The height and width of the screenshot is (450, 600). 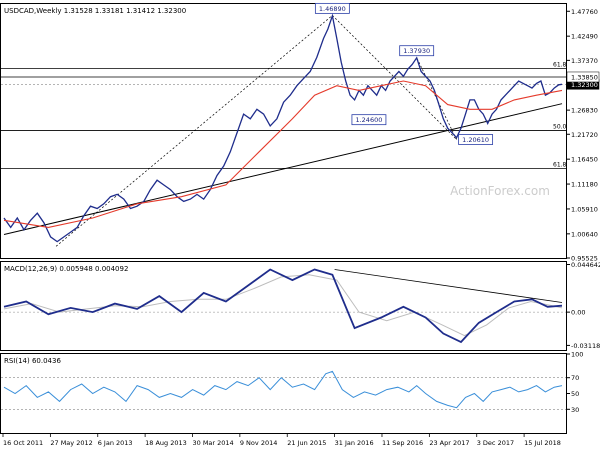 What do you see at coordinates (23, 443) in the screenshot?
I see `date-tick-label: 16 Oct 2011` at bounding box center [23, 443].